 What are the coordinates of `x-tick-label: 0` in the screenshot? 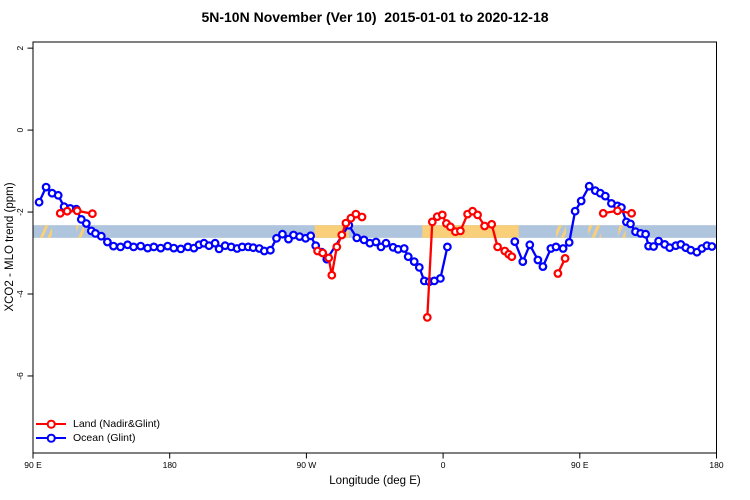 It's located at (443, 465).